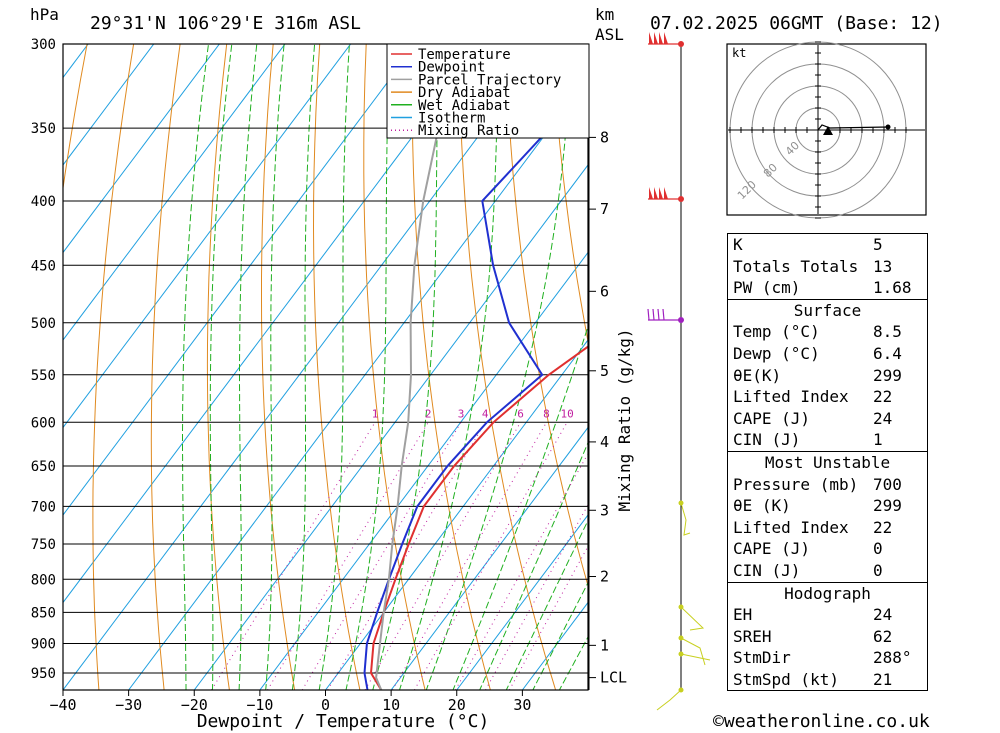 The height and width of the screenshot is (733, 1000). Describe the element at coordinates (604, 14) in the screenshot. I see `km-label: km` at that location.